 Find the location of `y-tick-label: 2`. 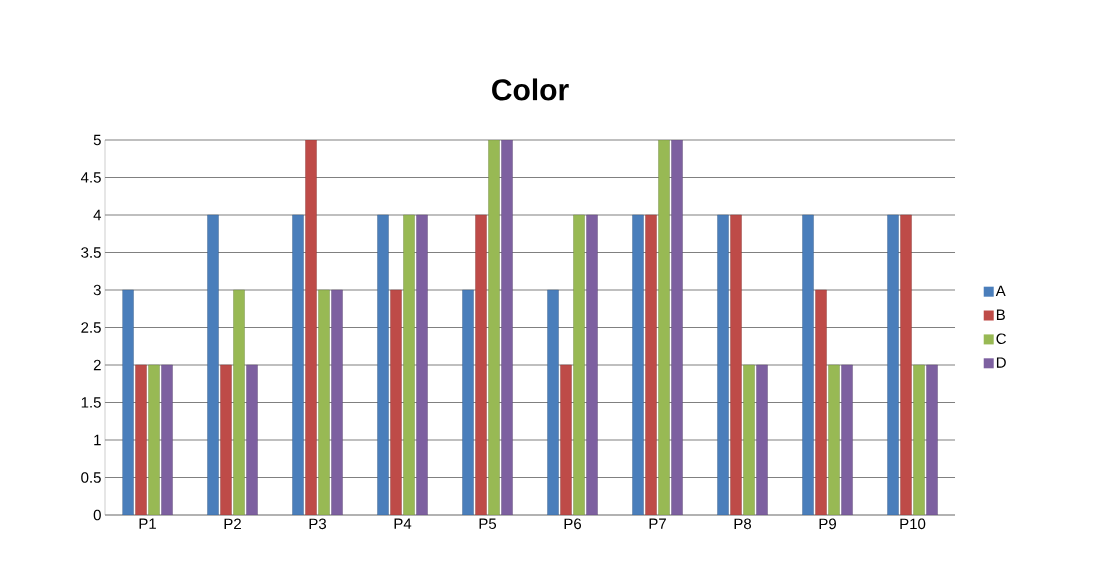

y-tick-label: 2 is located at coordinates (97, 365).